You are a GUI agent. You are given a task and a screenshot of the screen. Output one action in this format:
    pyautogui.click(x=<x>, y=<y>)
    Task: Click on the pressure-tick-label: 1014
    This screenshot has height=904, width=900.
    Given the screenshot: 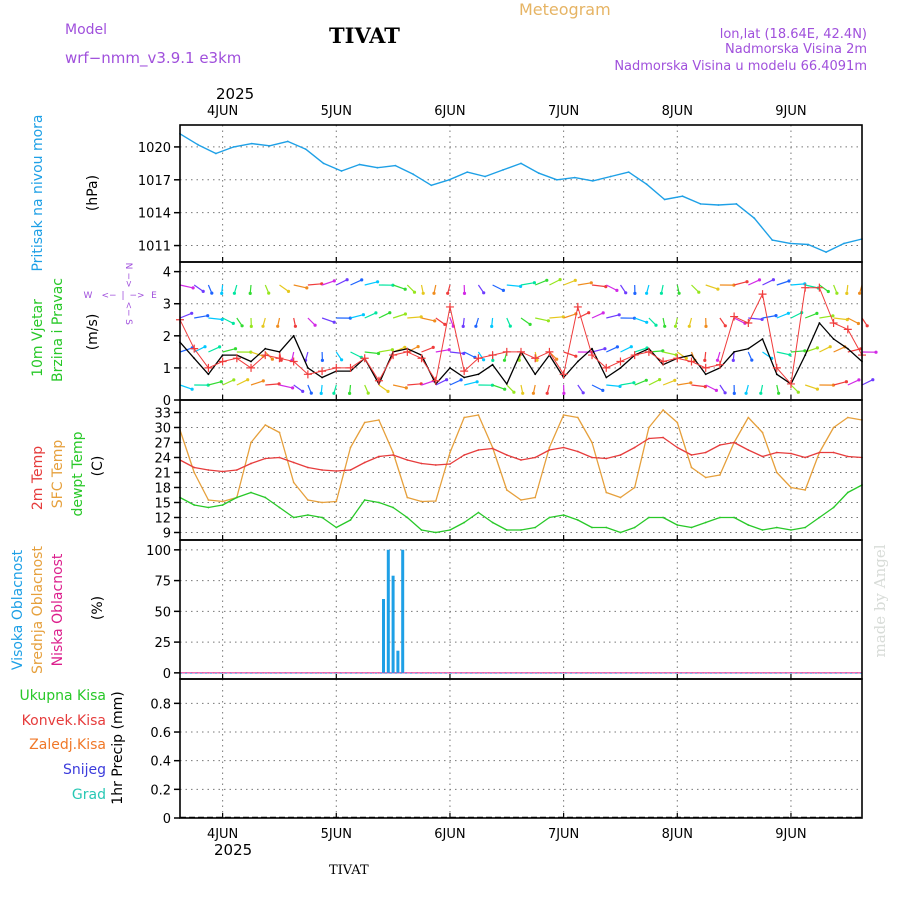 What is the action you would take?
    pyautogui.click(x=154, y=214)
    